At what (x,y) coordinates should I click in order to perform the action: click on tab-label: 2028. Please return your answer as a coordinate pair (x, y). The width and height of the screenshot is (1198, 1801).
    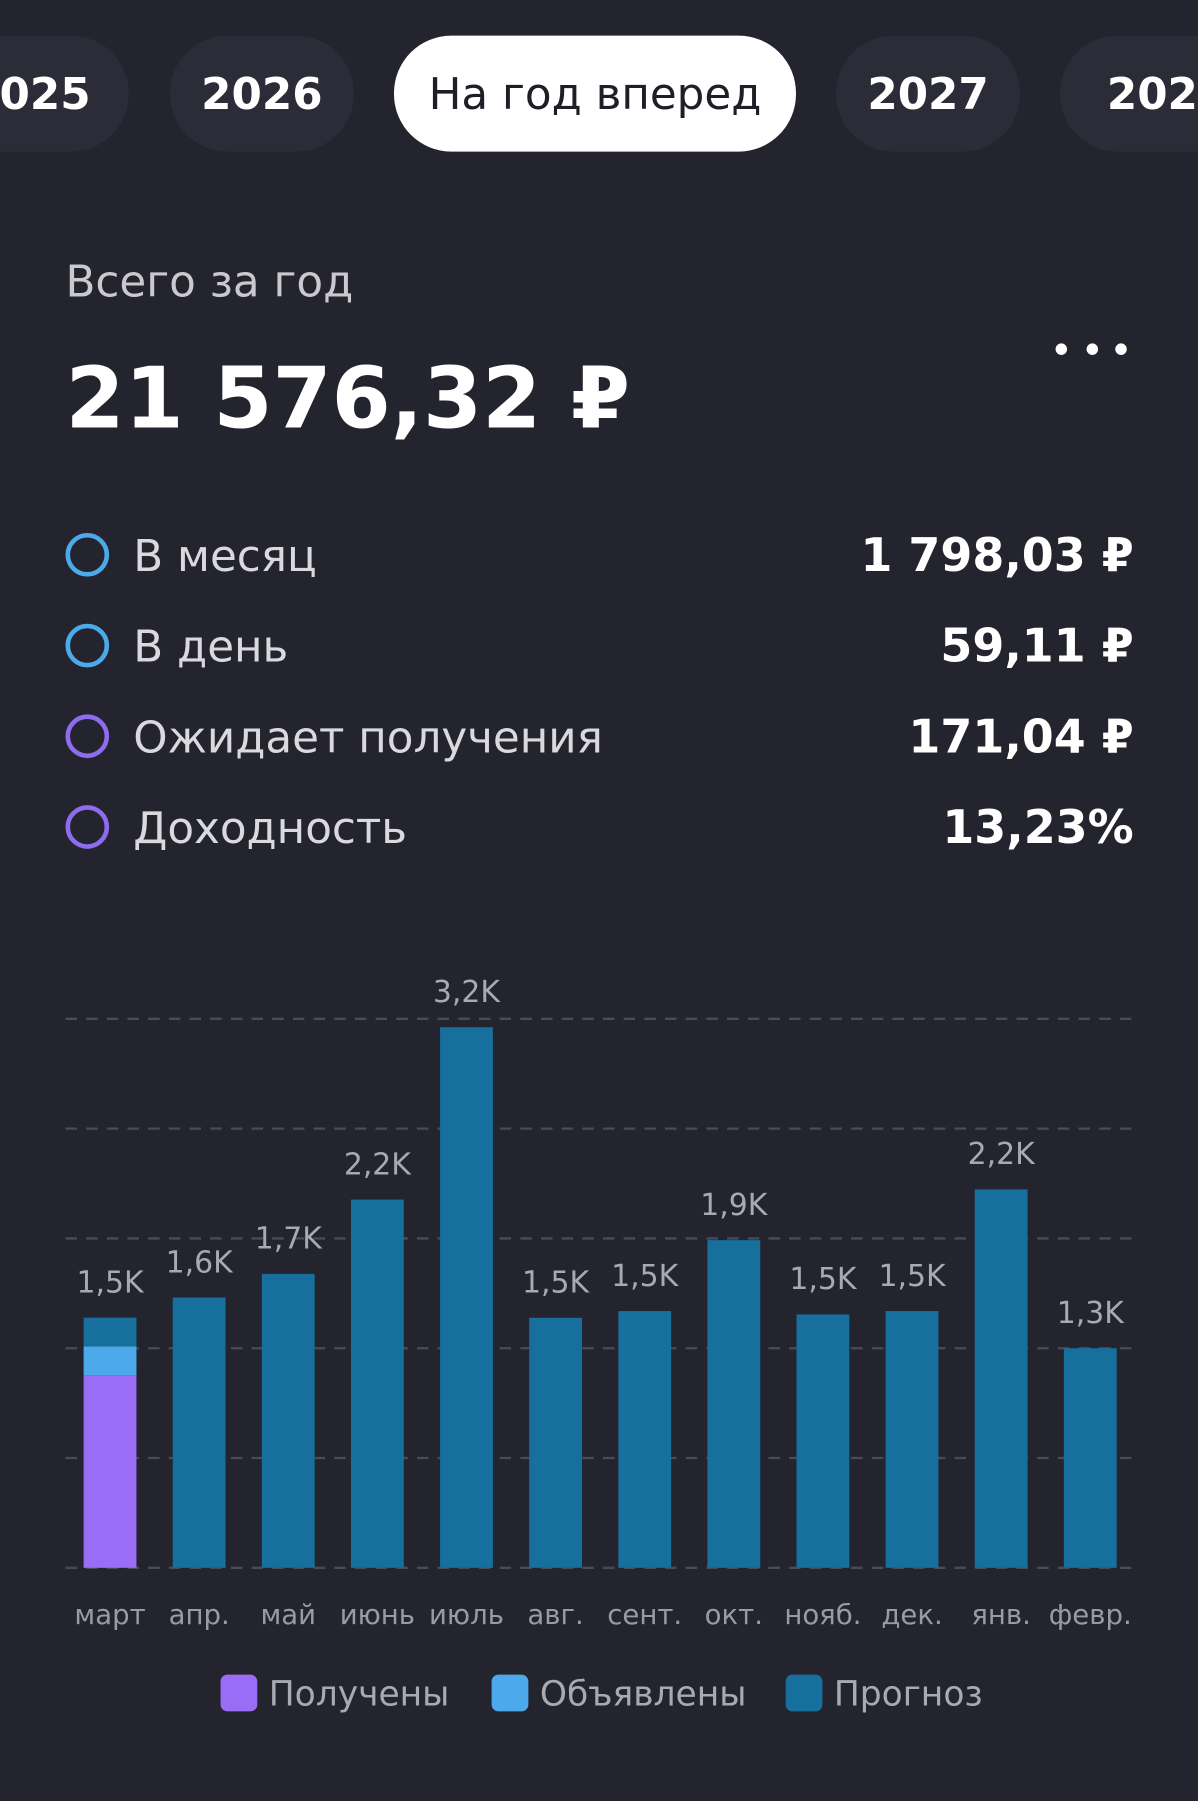
    Looking at the image, I should click on (1152, 94).